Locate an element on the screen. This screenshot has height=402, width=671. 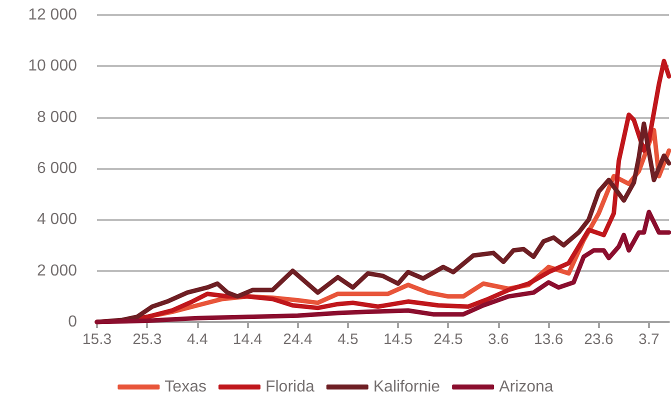
legend-label: Texas is located at coordinates (185, 387).